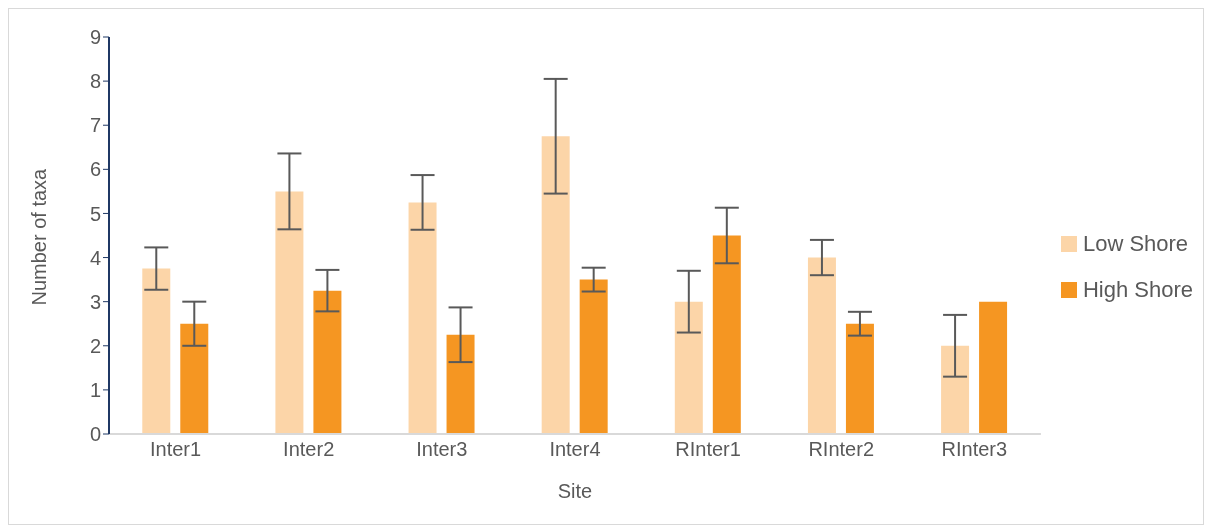  I want to click on x-axis-title: Site, so click(575, 491).